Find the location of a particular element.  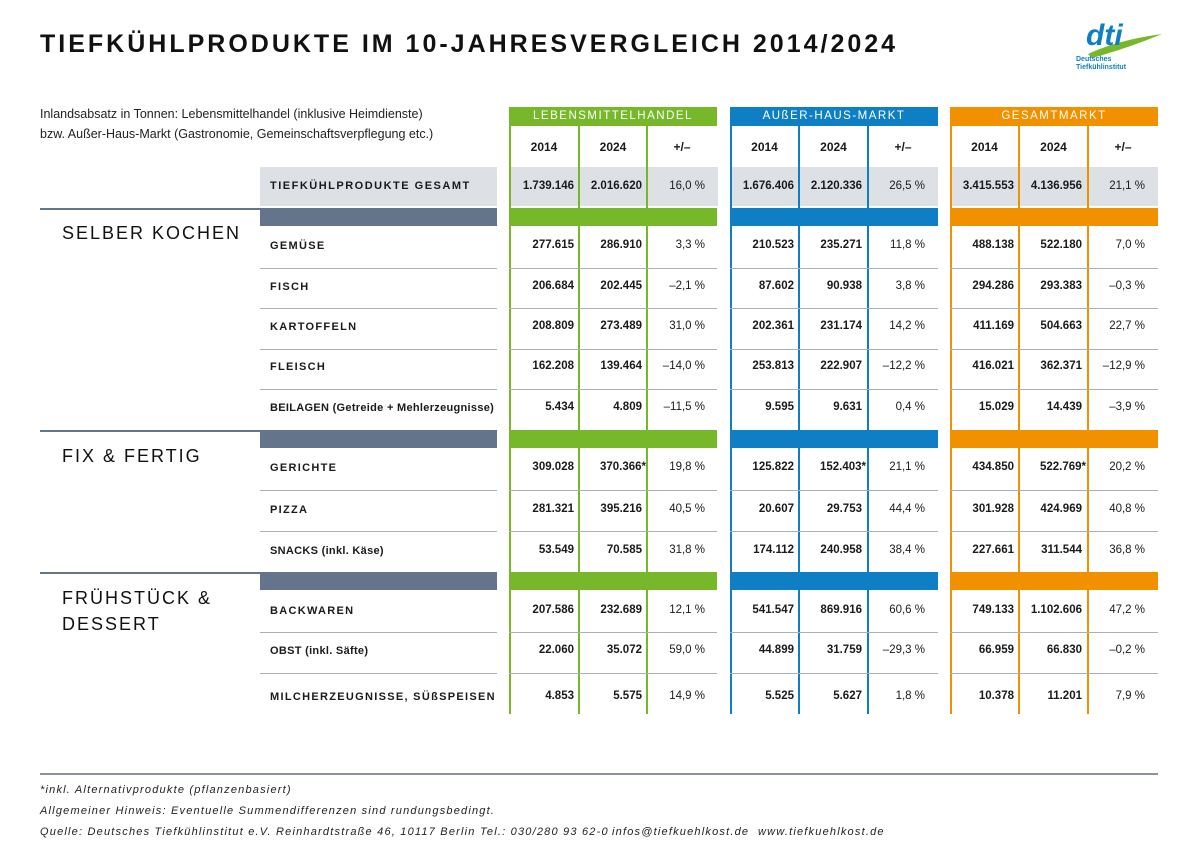

dti-logo: dti Deutsches Tiefkühlinstitut is located at coordinates (1113, 46).